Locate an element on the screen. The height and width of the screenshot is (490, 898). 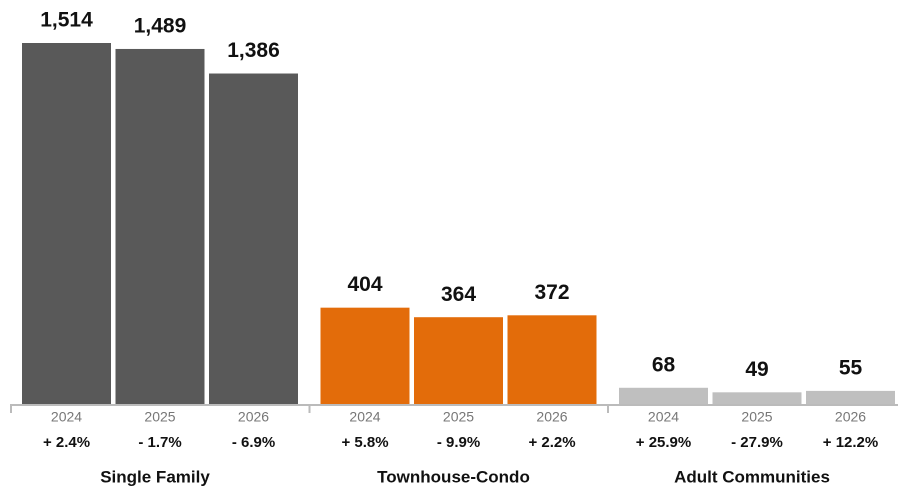
value-label: 55 is located at coordinates (851, 367).